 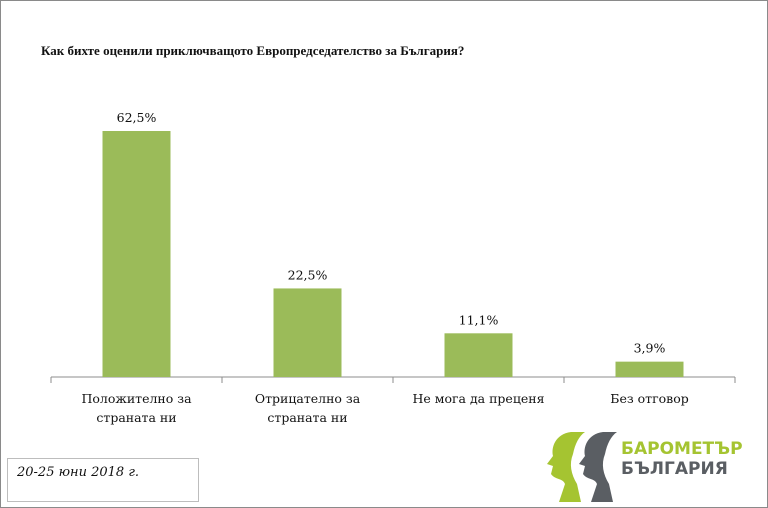 What do you see at coordinates (479, 319) in the screenshot?
I see `data-label: 11,1%` at bounding box center [479, 319].